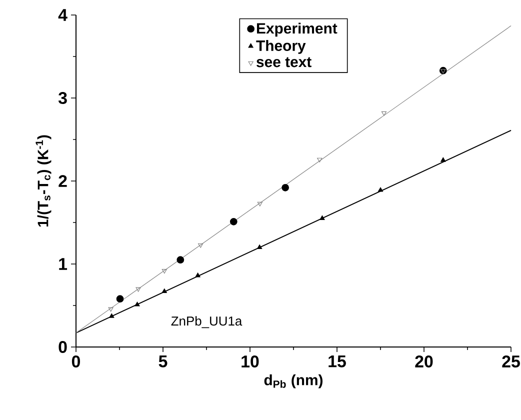 Image resolution: width=521 pixels, height=420 pixels. I want to click on x-axis-title: d$_{Pb}$ (nm), so click(293, 381).